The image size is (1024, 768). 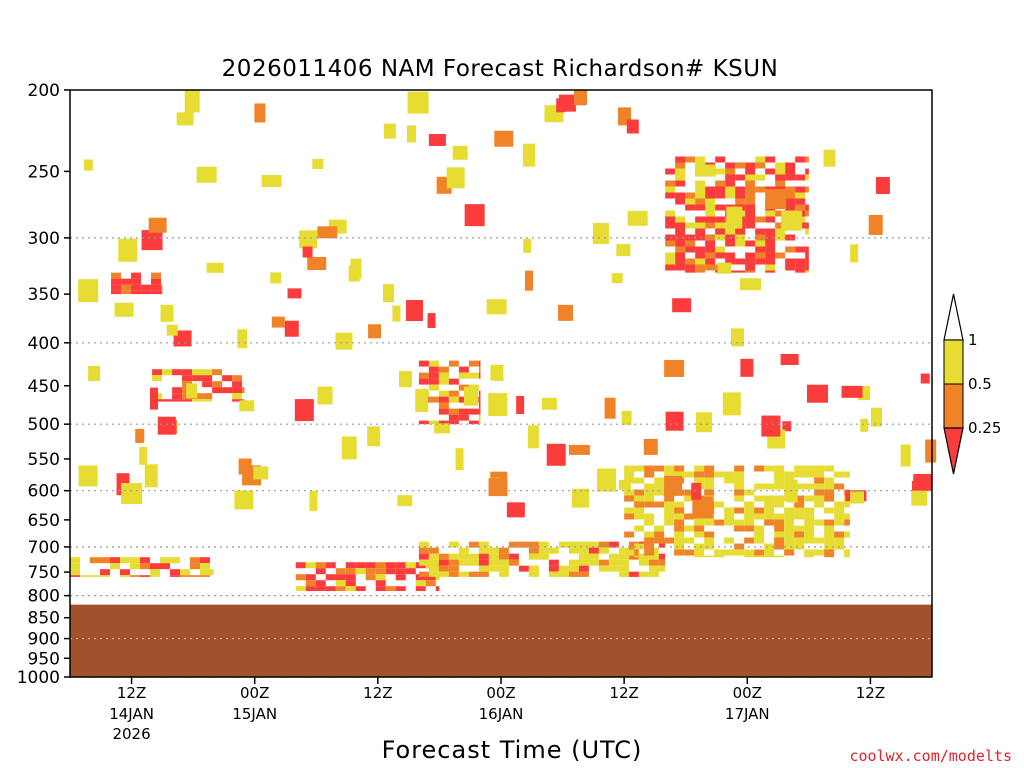 I want to click on legend-swatch-orange, so click(x=953, y=406).